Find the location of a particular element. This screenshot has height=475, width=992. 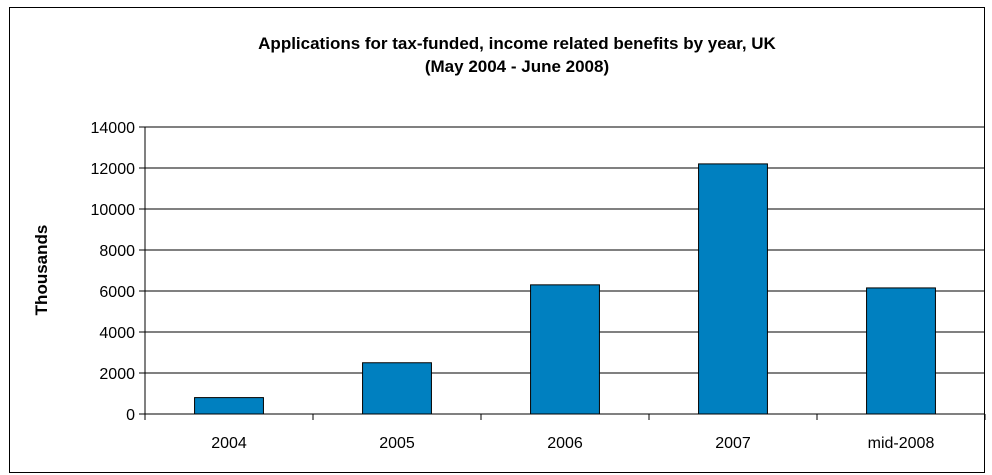

bar-2005 is located at coordinates (397, 388).